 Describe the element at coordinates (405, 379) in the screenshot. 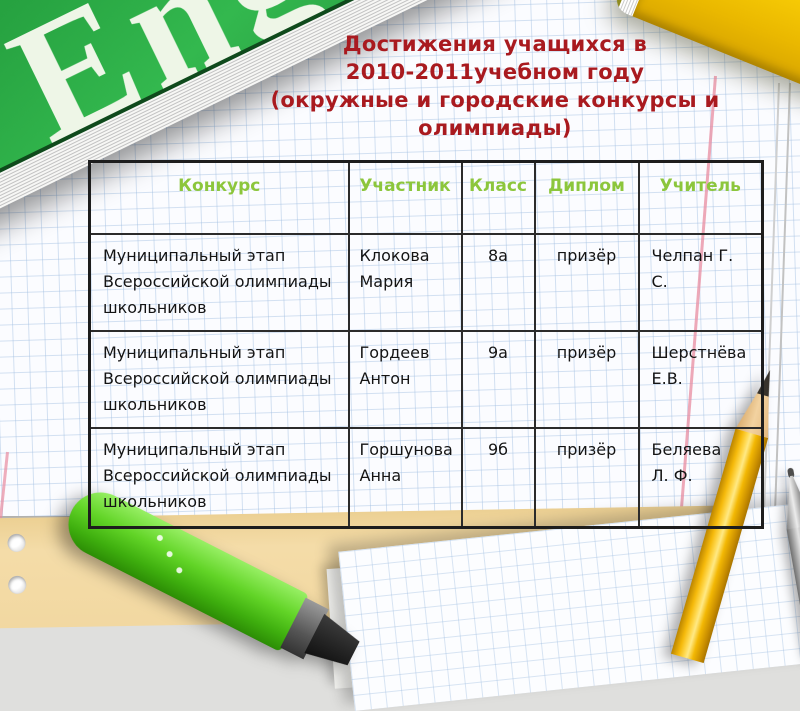

I see `cell-participant: Гордеев Антон` at that location.